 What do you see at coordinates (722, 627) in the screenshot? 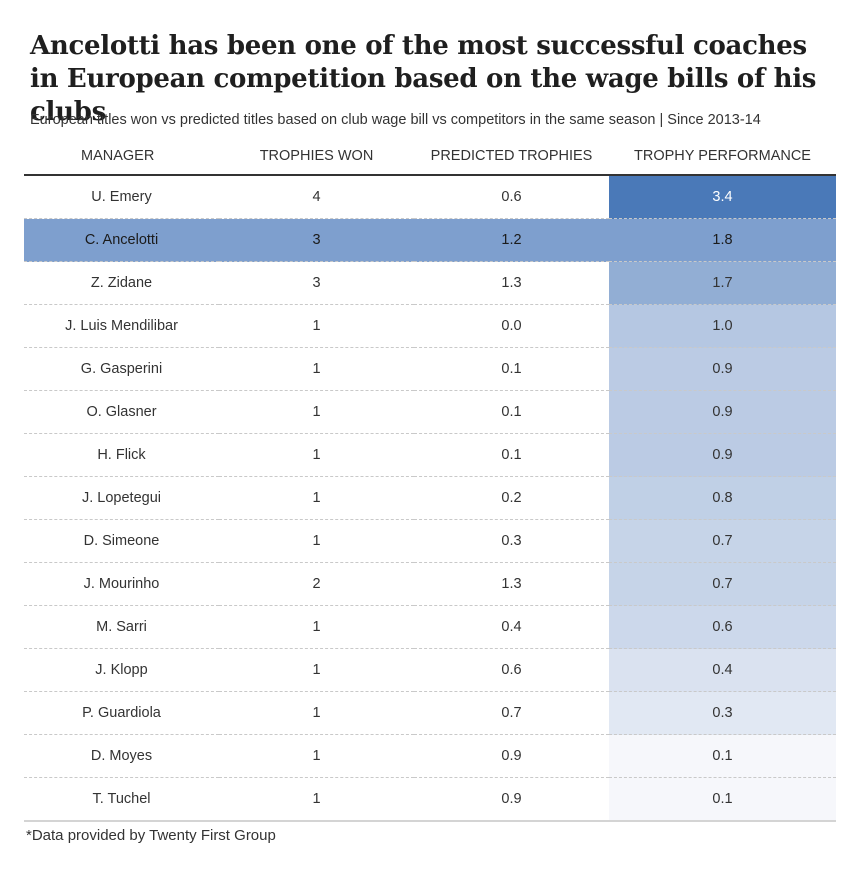
I see `cell-trophy-performance: 0.6` at bounding box center [722, 627].